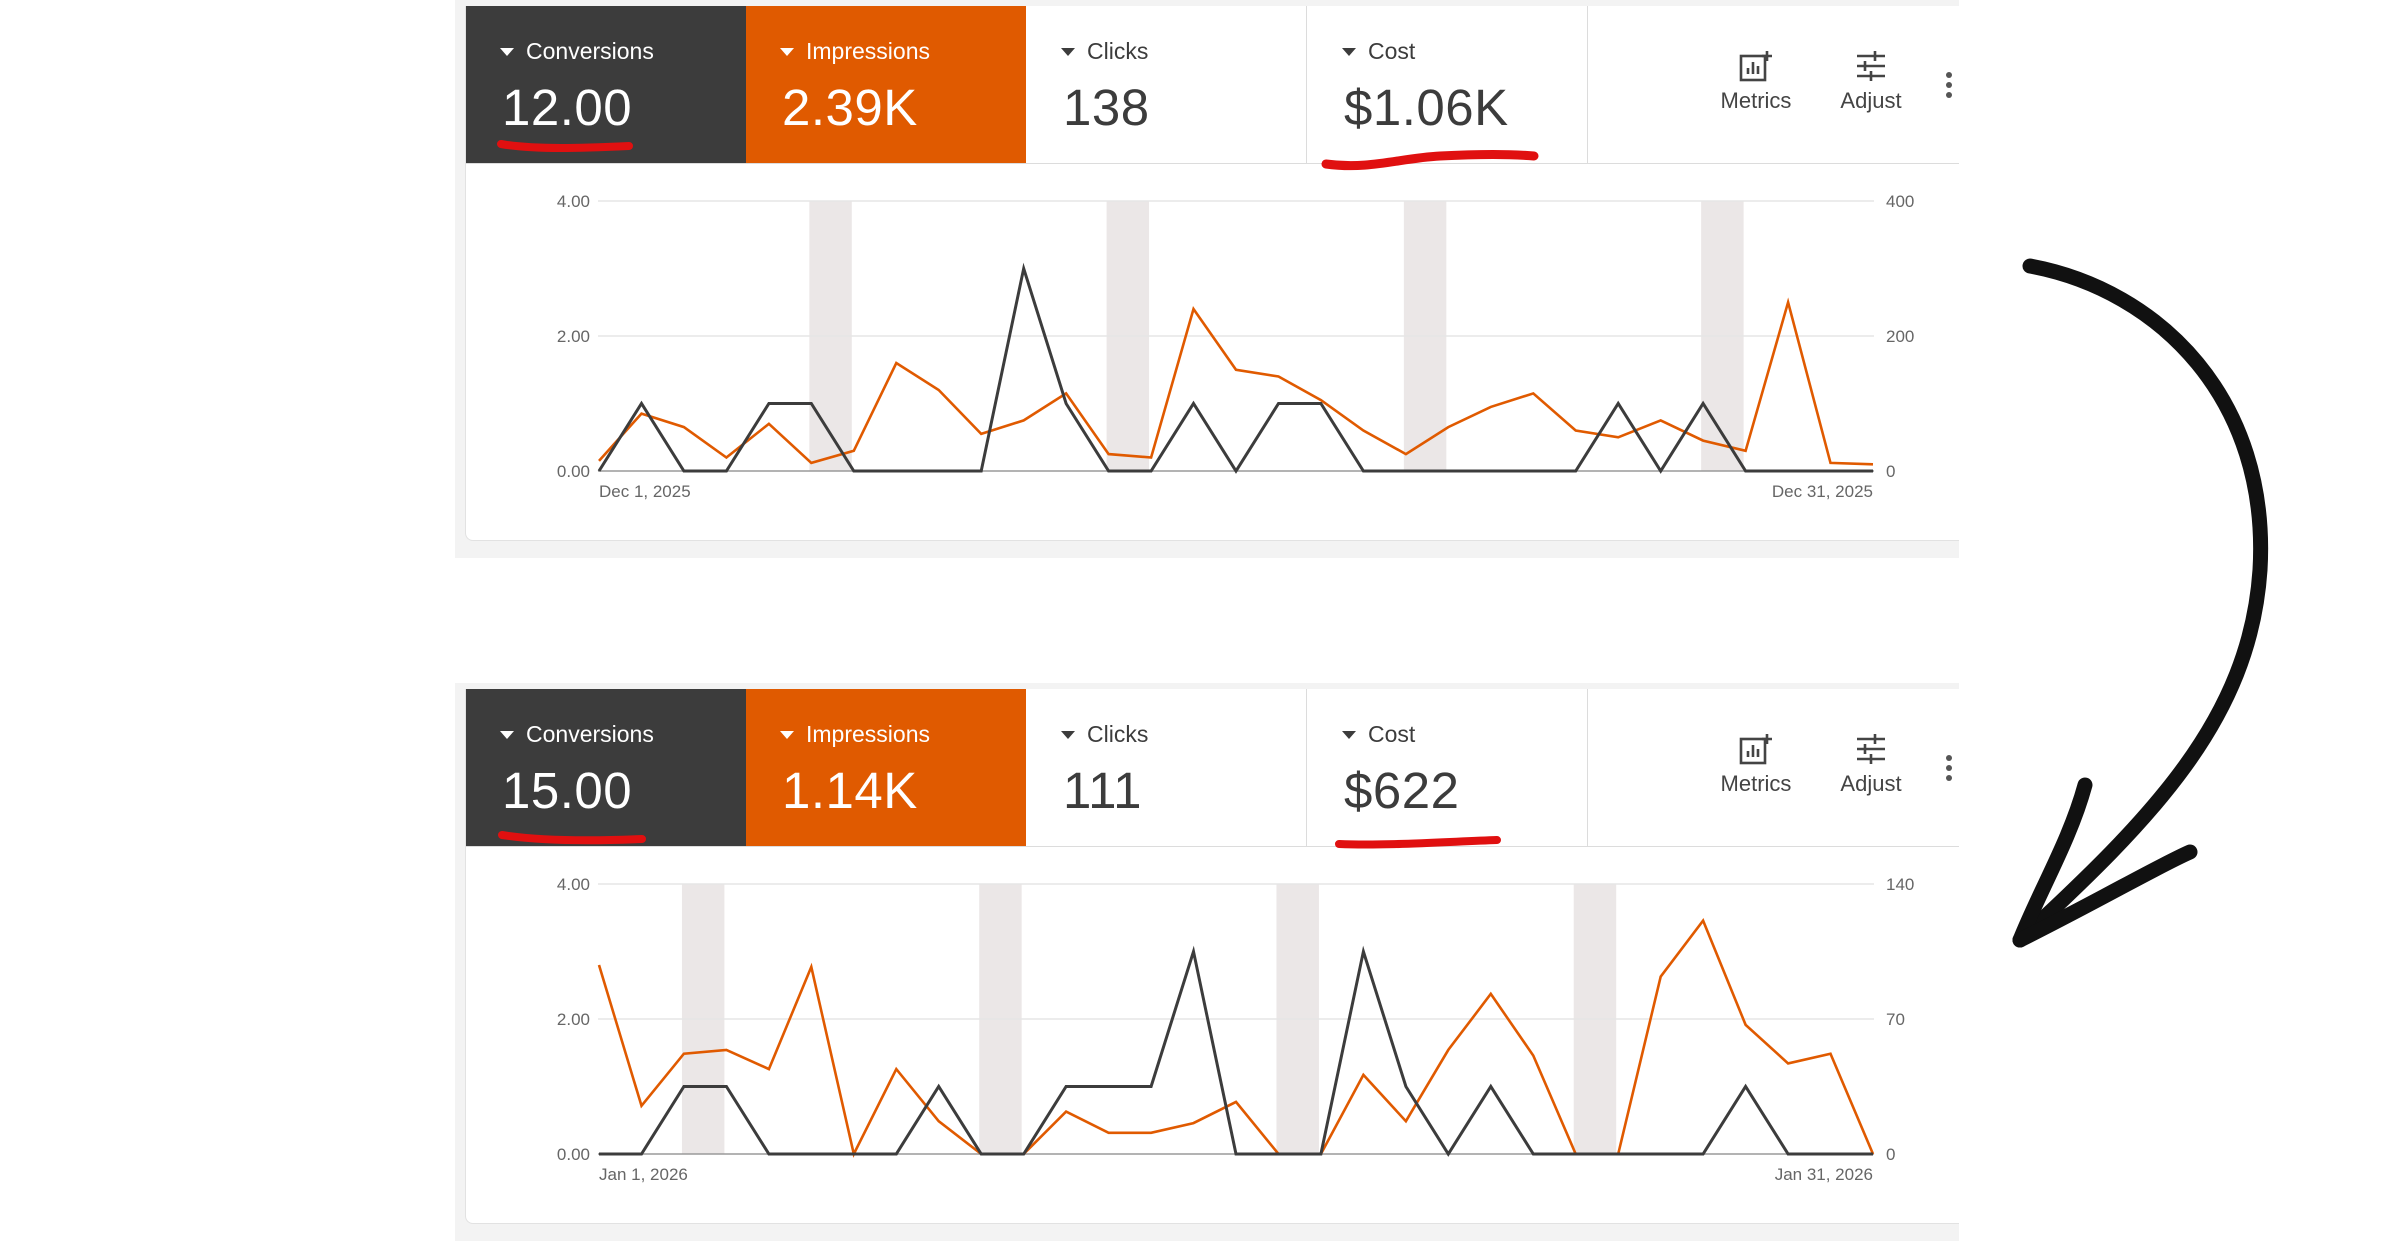 The height and width of the screenshot is (1260, 2400). Describe the element at coordinates (1900, 336) in the screenshot. I see `right-tick-label: 200` at that location.